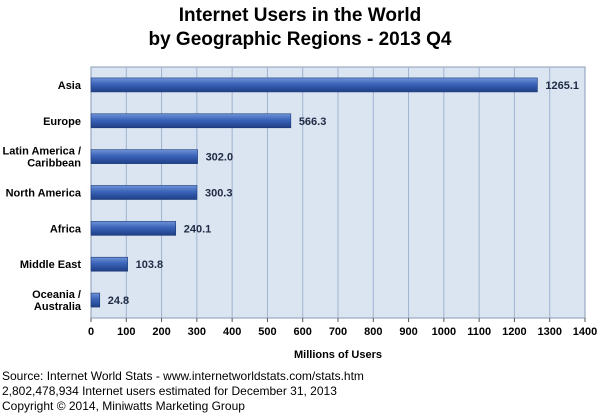  What do you see at coordinates (585, 332) in the screenshot?
I see `x-tick-label: 1400` at bounding box center [585, 332].